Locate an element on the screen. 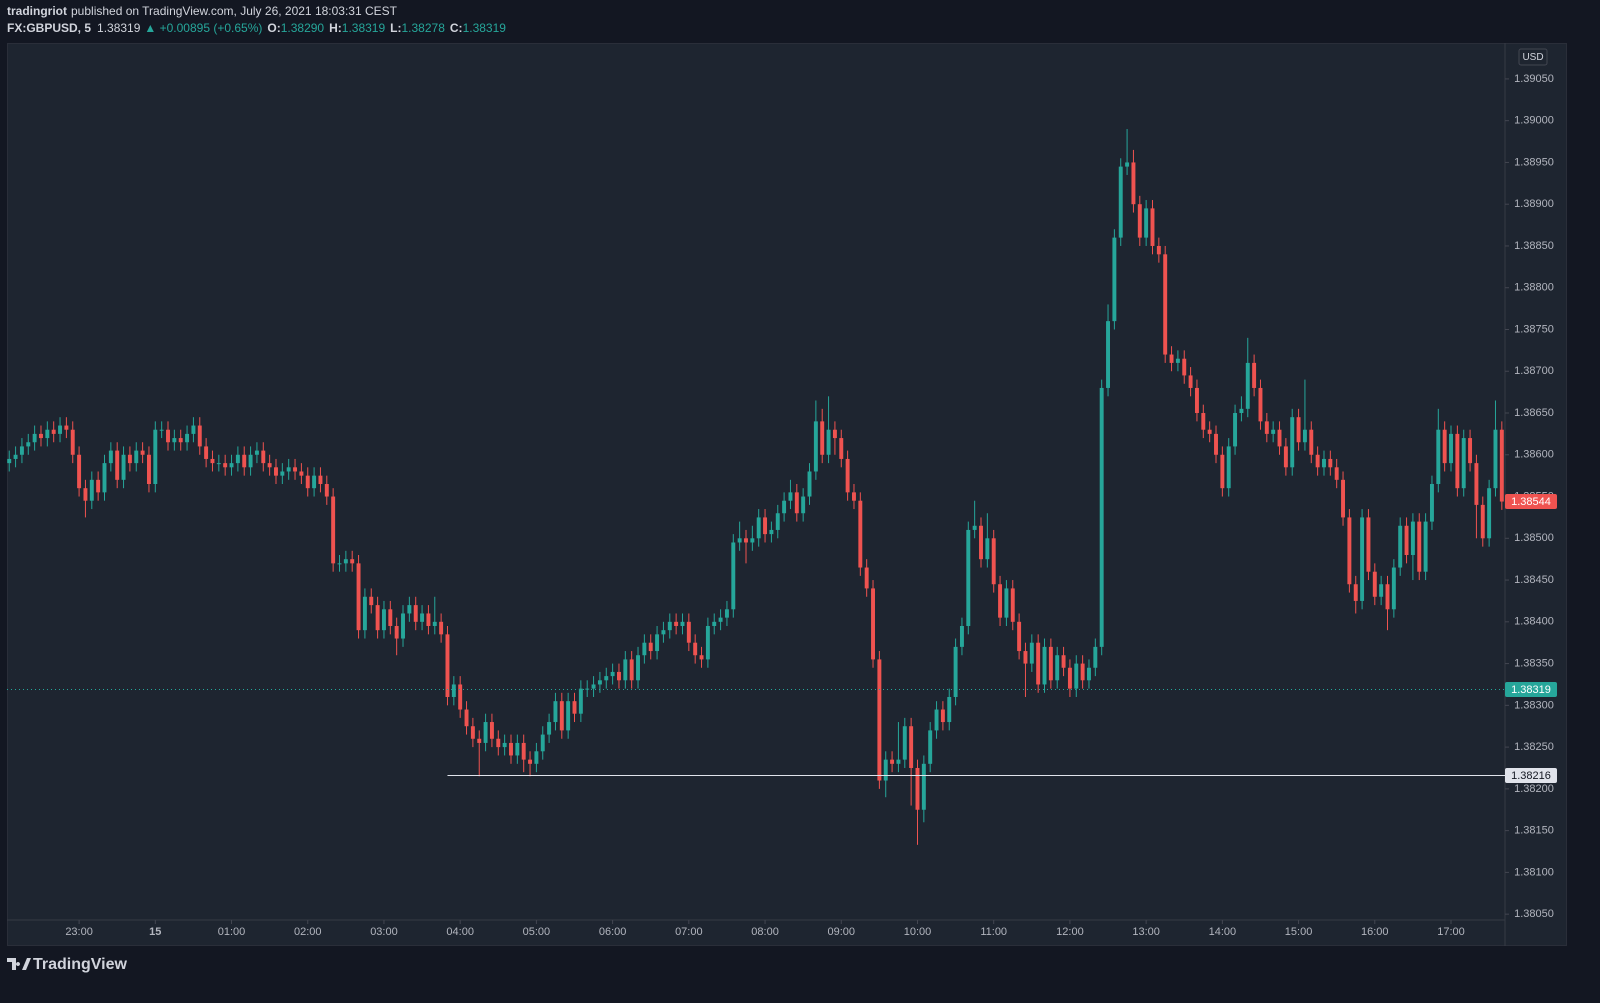  x-tick-label: 14:00 is located at coordinates (1223, 932).